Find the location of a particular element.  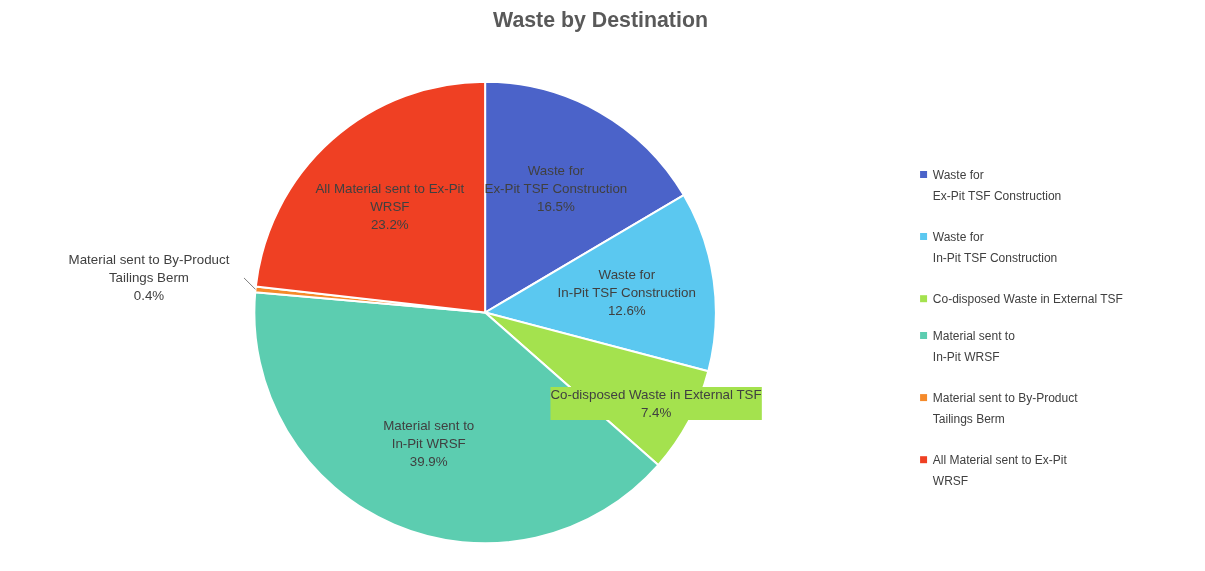

data-label: 16.5% is located at coordinates (556, 207).